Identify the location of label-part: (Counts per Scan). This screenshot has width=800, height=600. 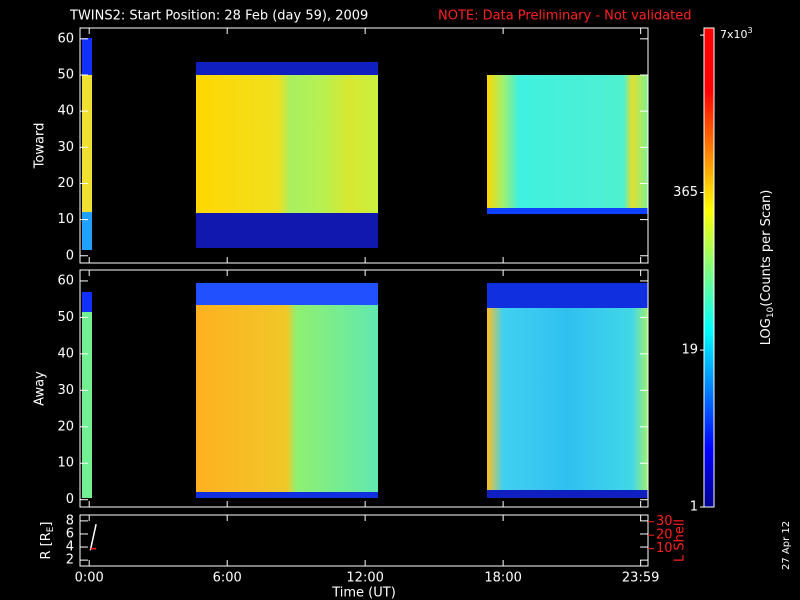
(766, 248).